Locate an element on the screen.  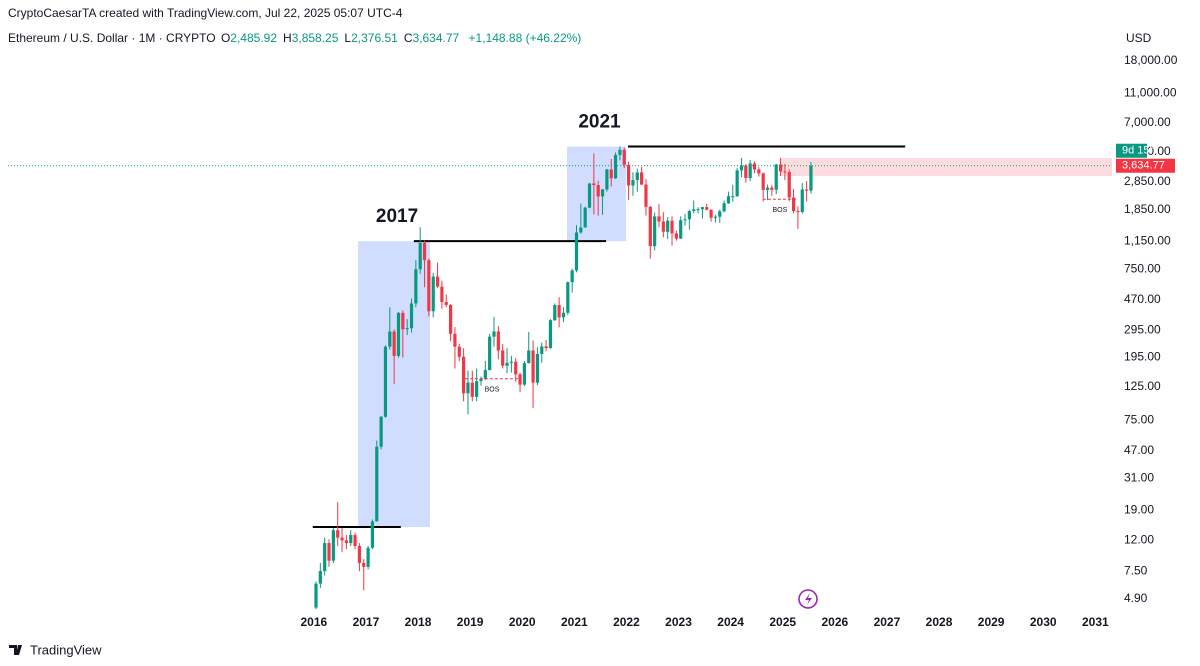
y-tick-label: 75.00 is located at coordinates (1139, 419).